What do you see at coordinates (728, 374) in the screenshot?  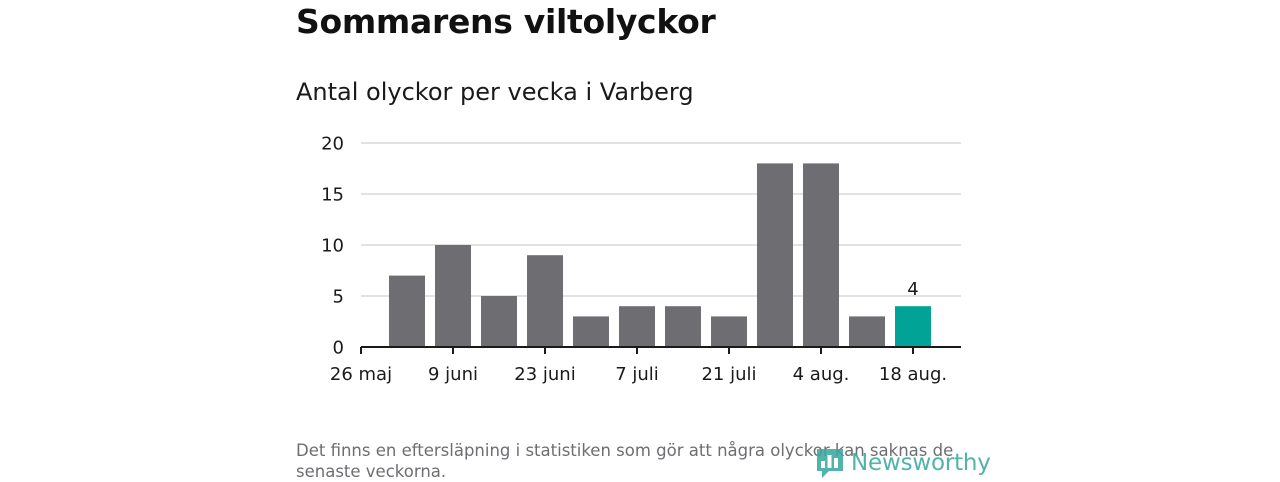 I see `x-tick-label-8: 21 juli` at bounding box center [728, 374].